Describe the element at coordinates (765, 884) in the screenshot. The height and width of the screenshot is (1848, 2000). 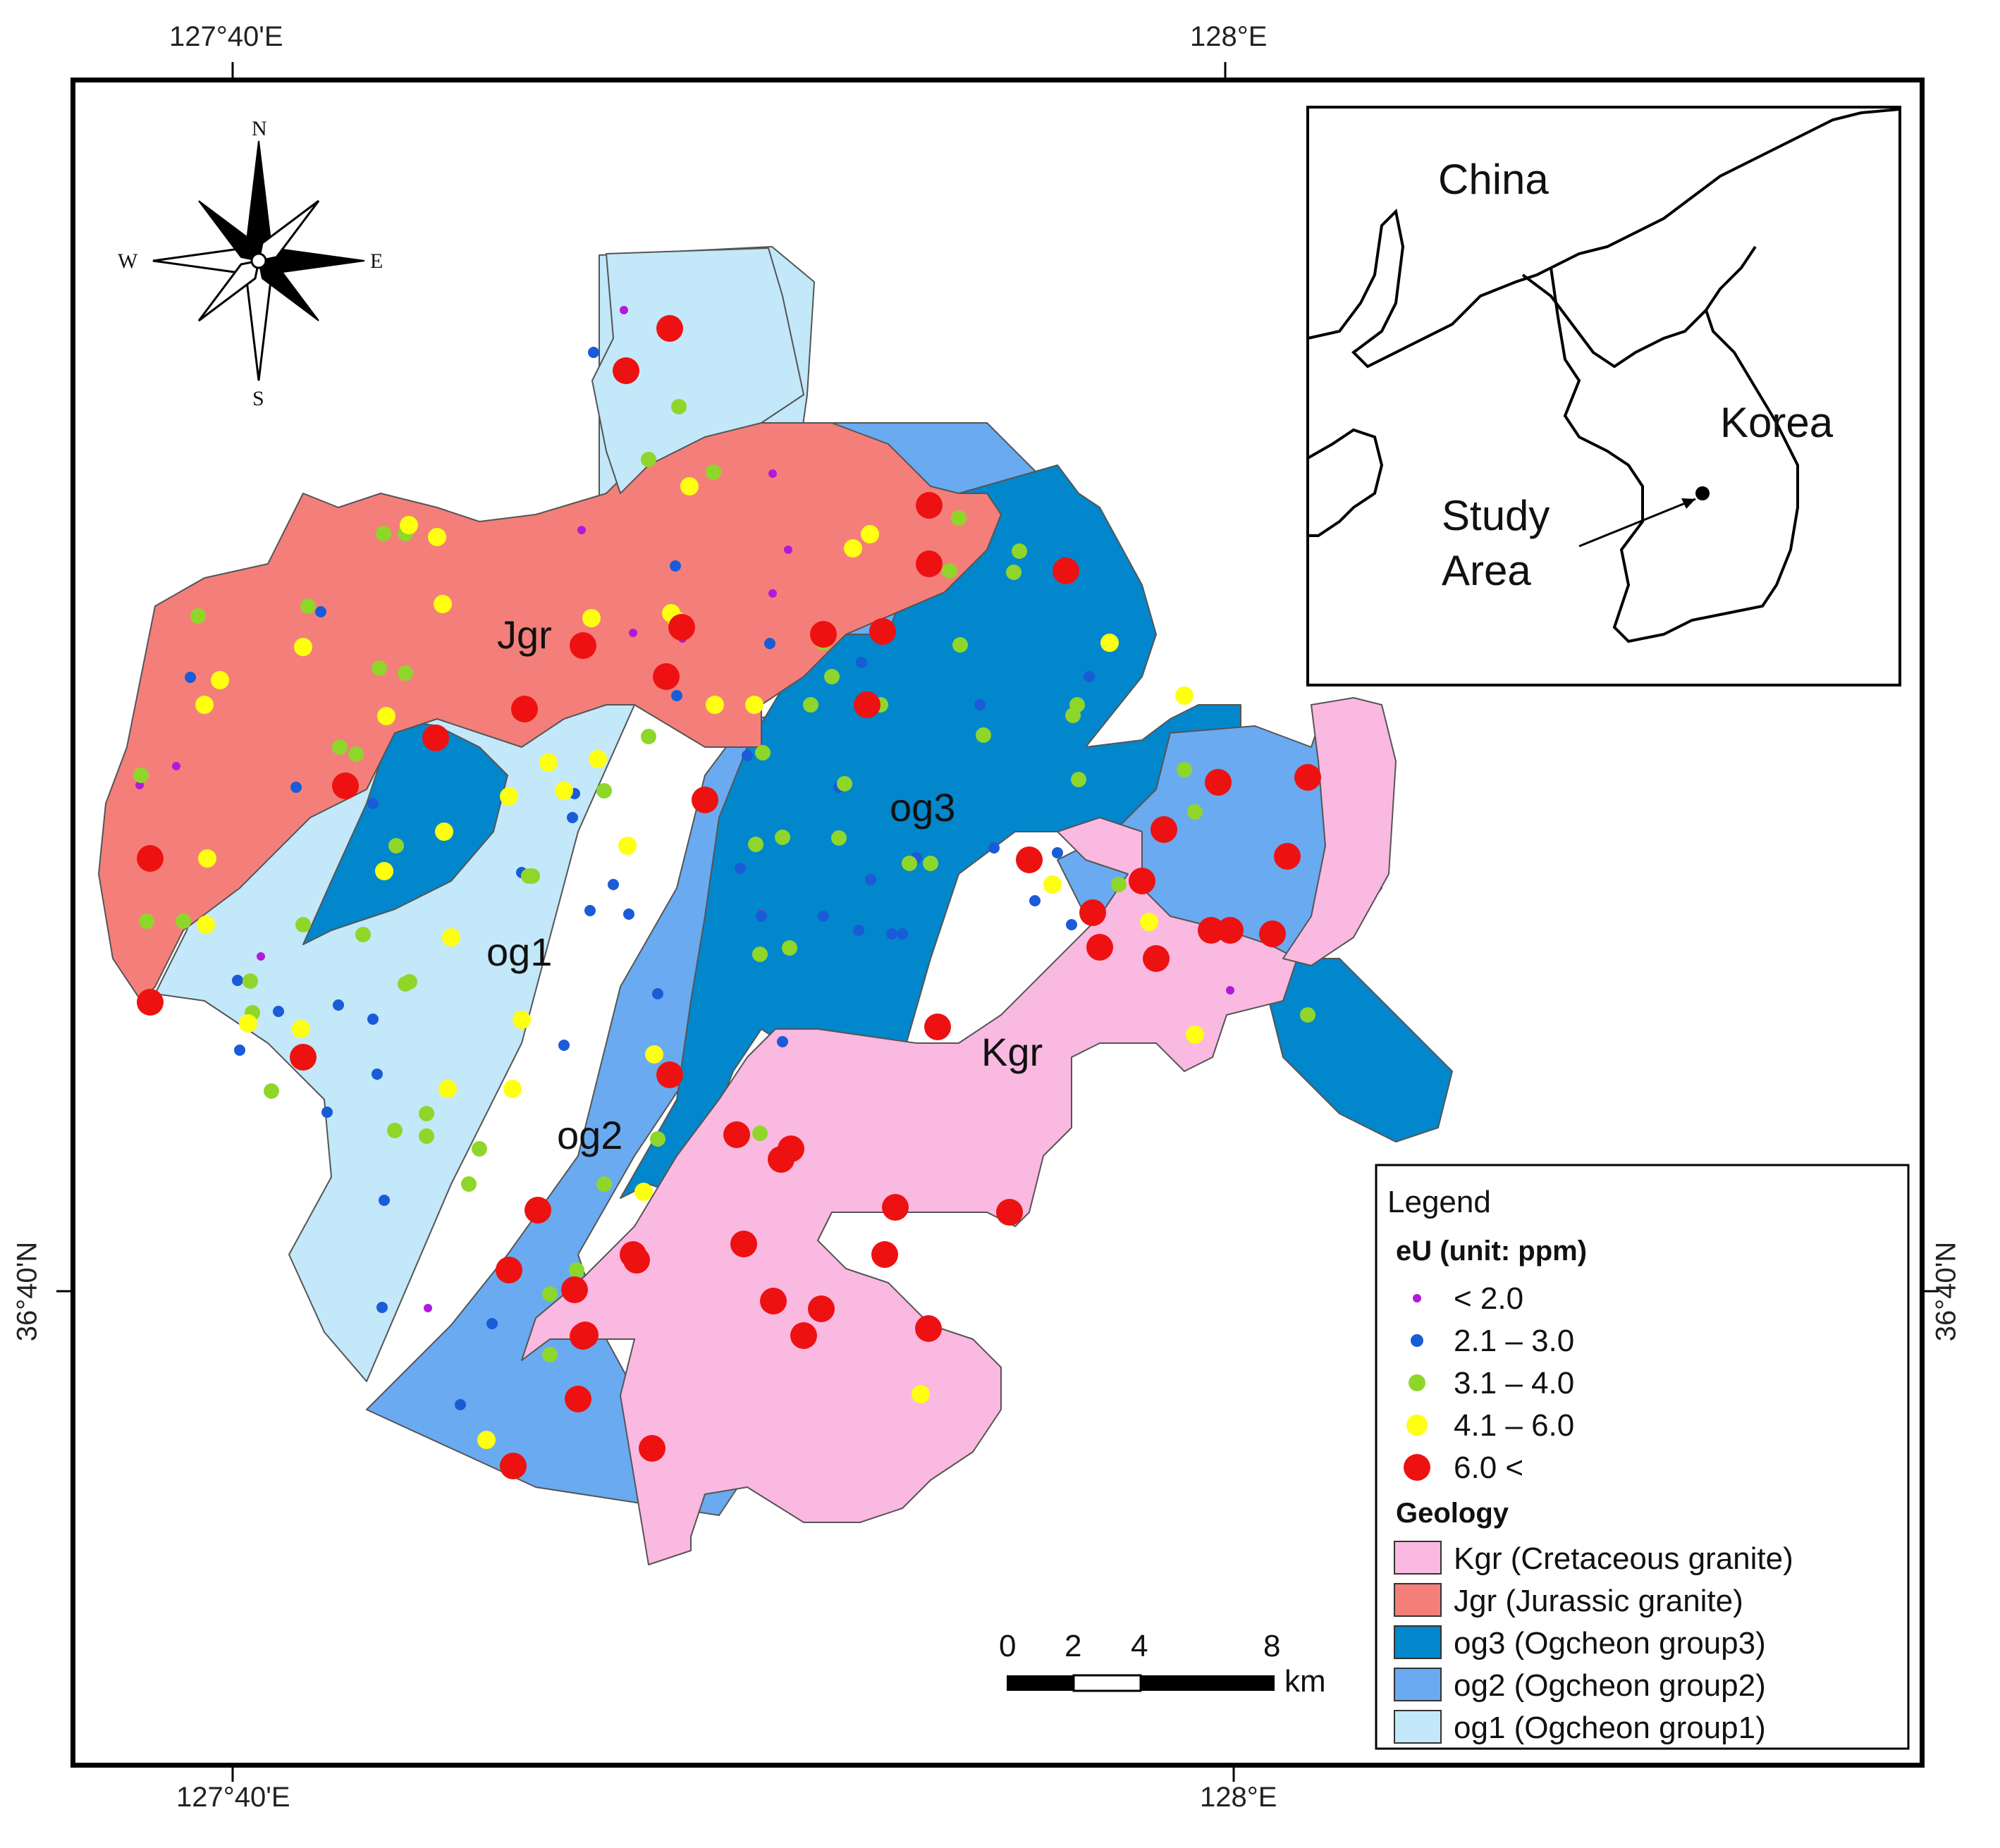
I see `unit-labels: Jgr og1 og2 og3 Kgr` at that location.